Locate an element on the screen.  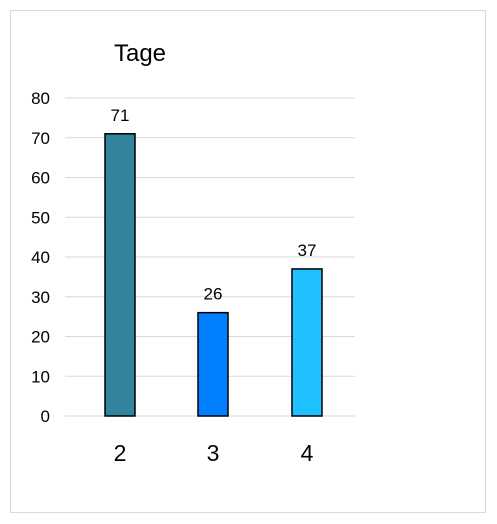
y-tick-label: 20 is located at coordinates (40, 337).